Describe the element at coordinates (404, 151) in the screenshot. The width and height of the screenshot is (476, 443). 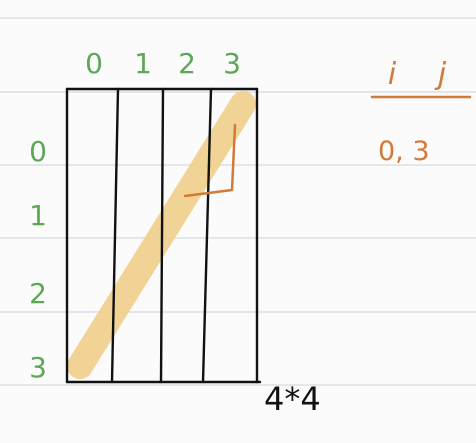
I see `note-value: 0, 3` at that location.